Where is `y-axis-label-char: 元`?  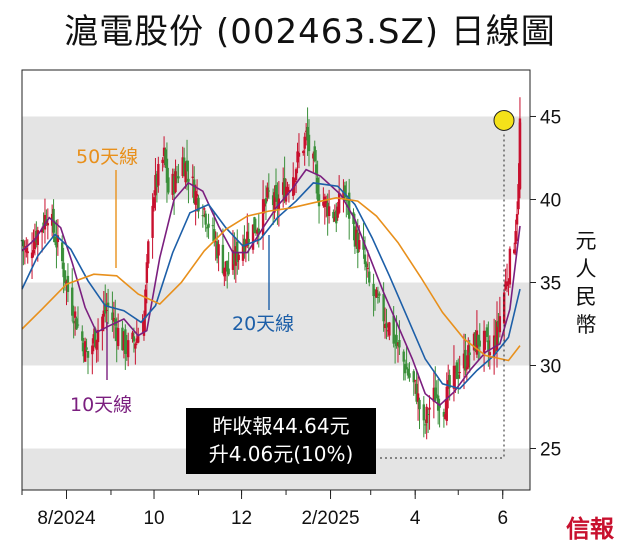
y-axis-label-char: 元 is located at coordinates (586, 241).